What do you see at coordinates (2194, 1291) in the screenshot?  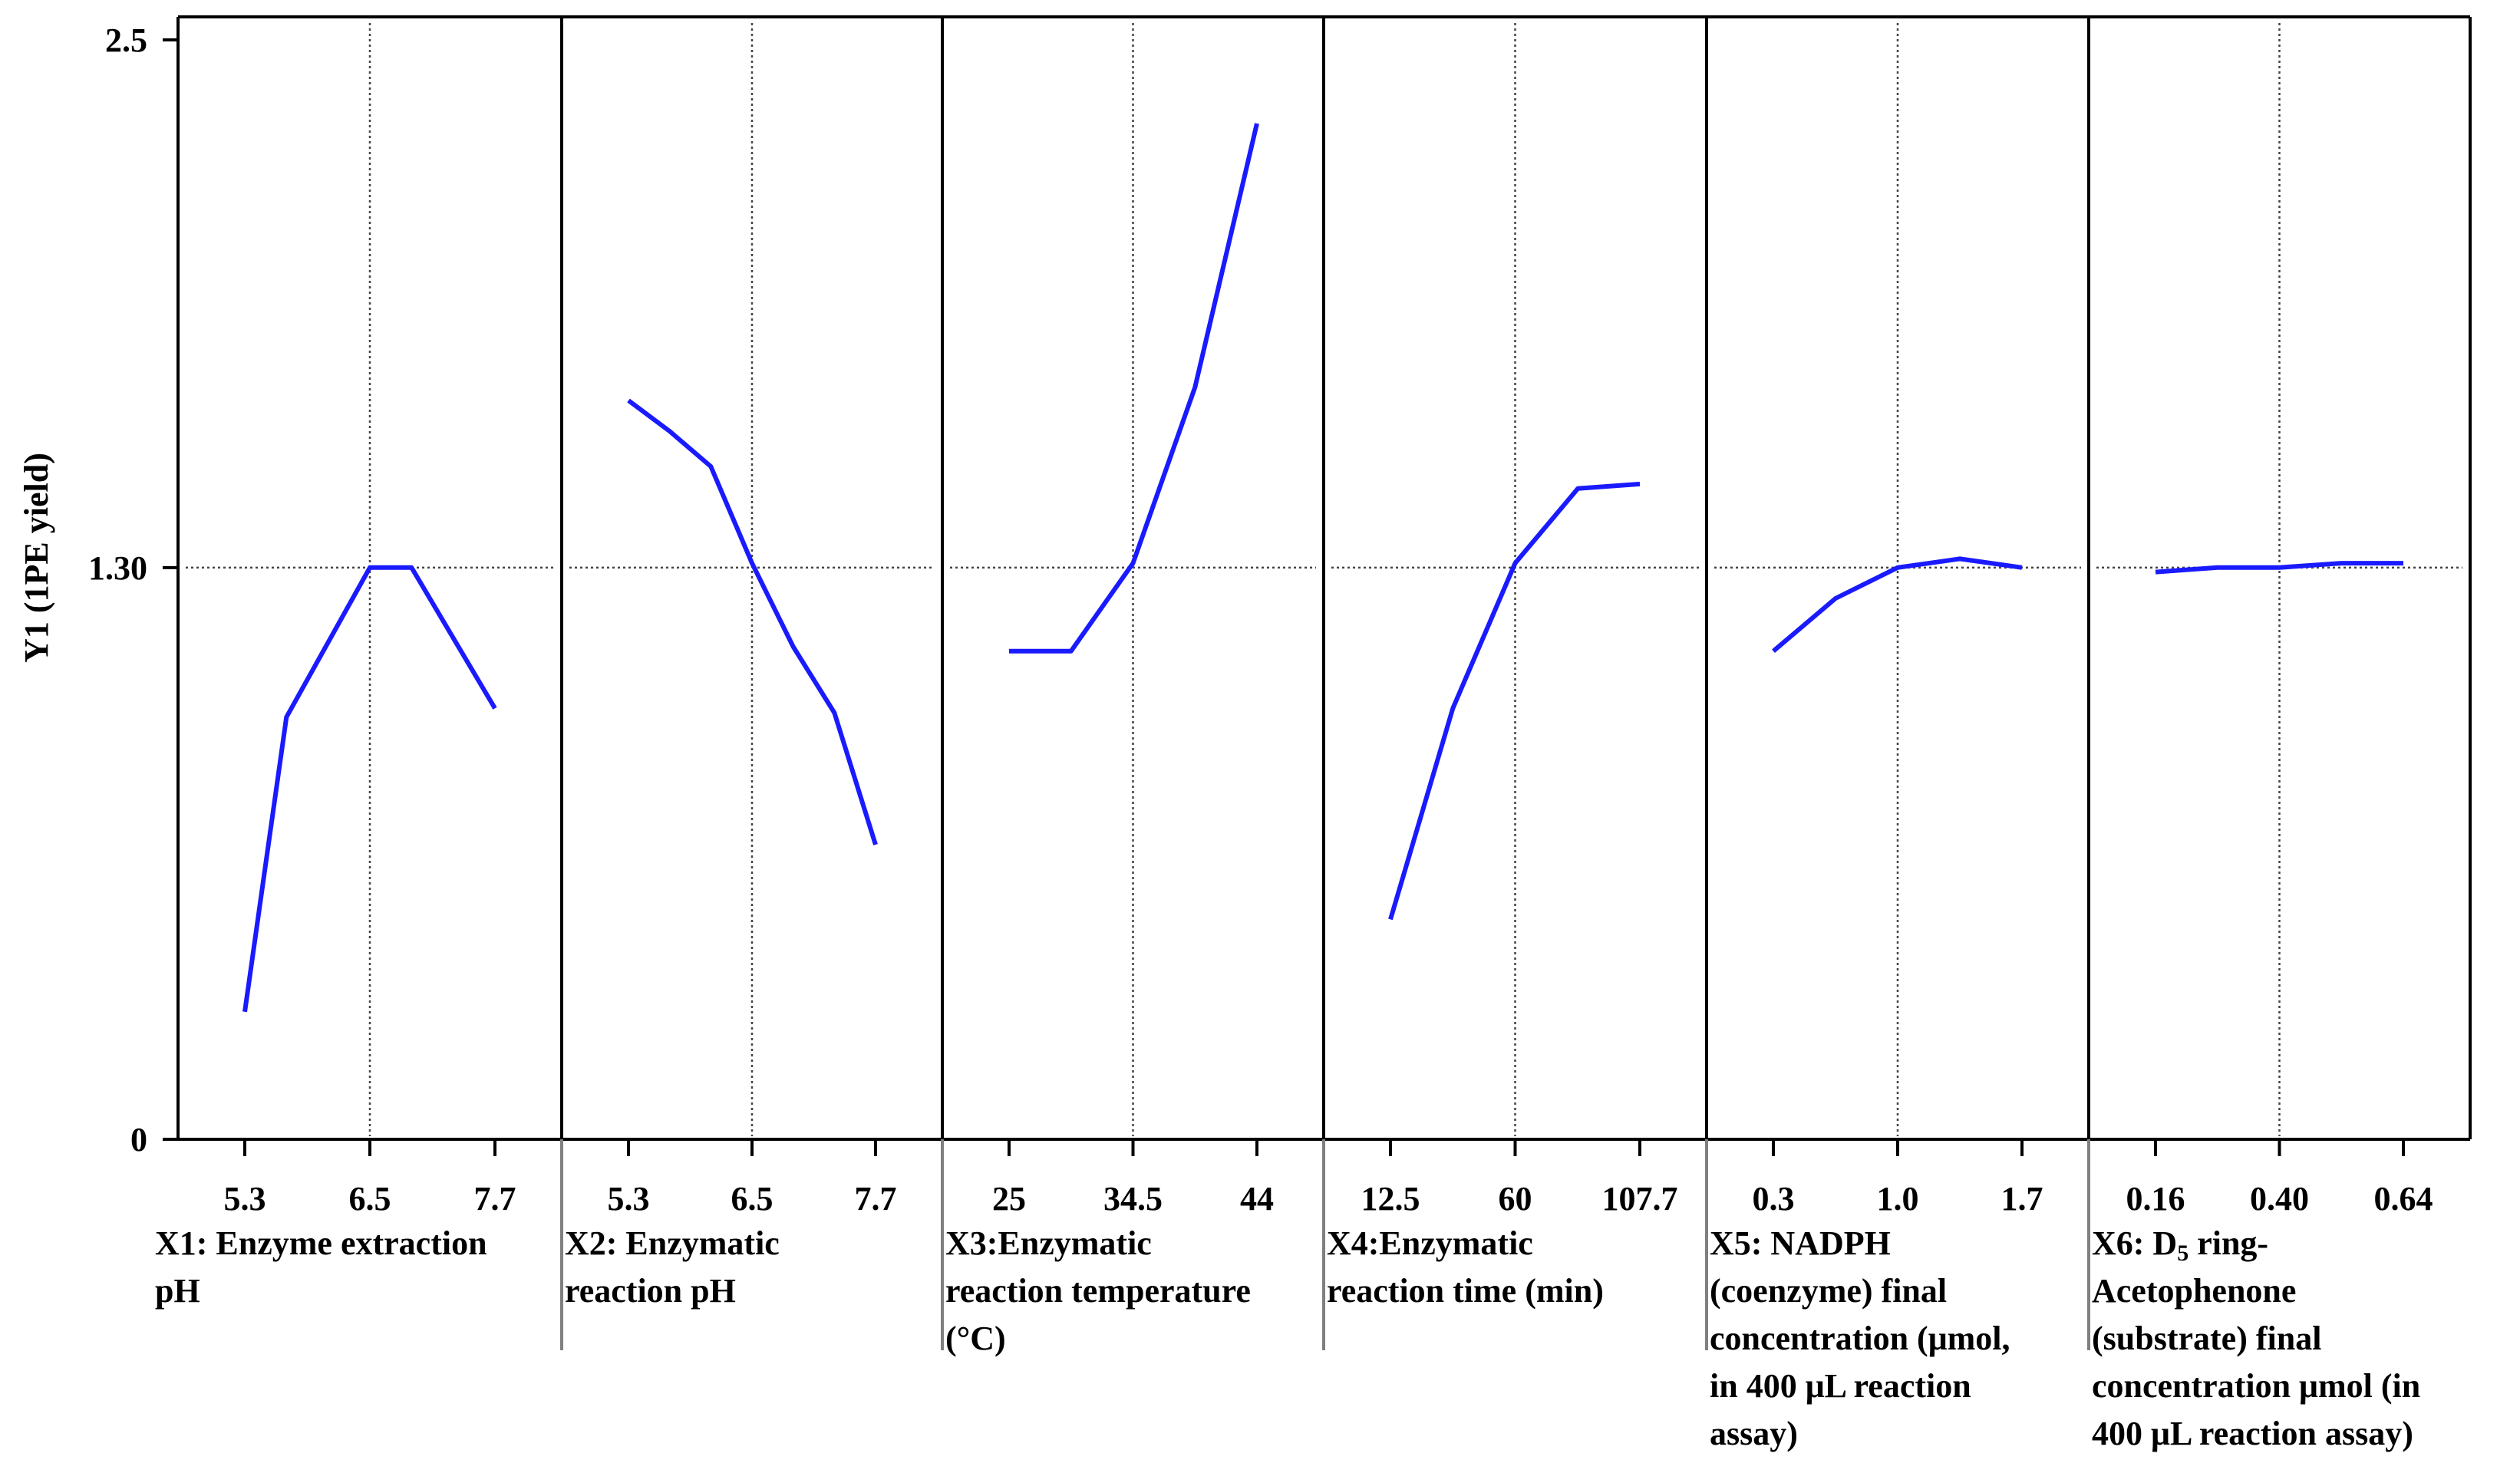 I see `x-axis-title-line: Acetophenone` at bounding box center [2194, 1291].